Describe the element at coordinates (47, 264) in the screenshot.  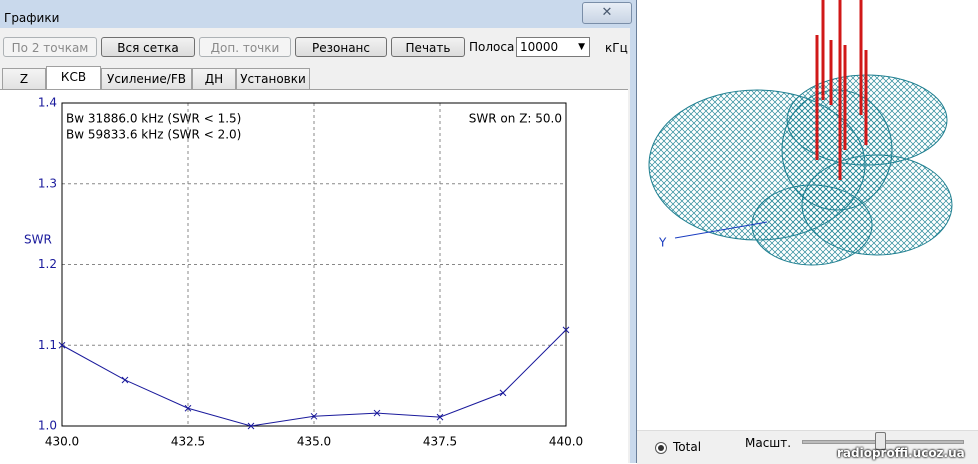
I see `y-tick-label: 1.2` at that location.